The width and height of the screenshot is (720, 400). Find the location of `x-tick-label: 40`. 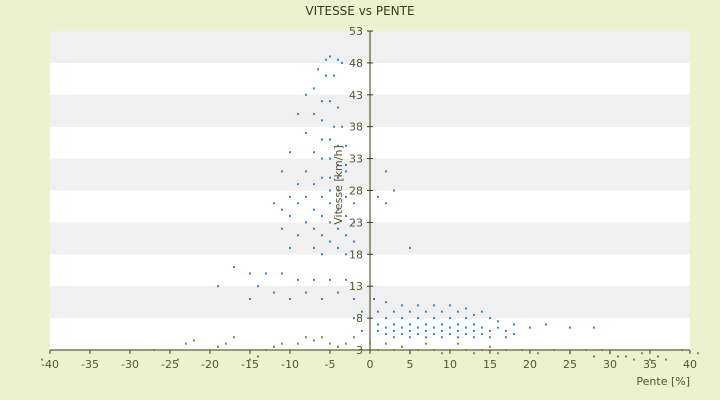

x-tick-label: 40 is located at coordinates (690, 364).